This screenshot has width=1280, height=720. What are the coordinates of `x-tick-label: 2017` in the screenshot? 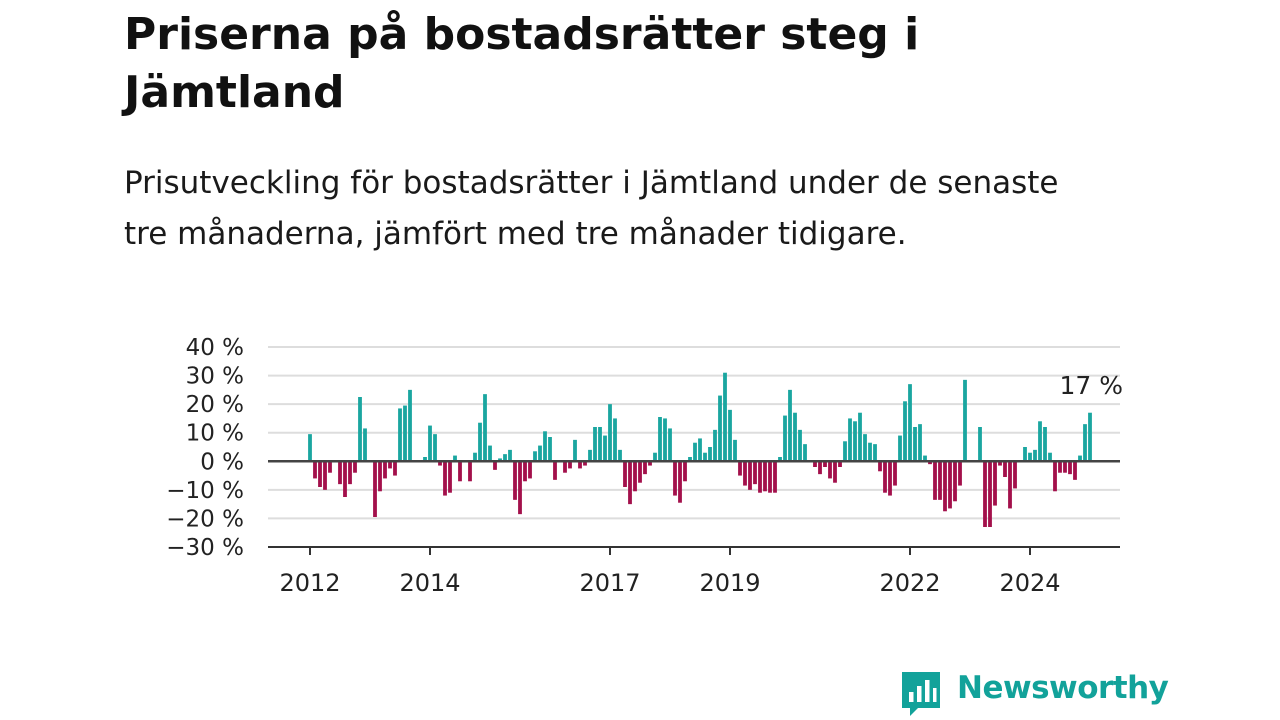 It's located at (609, 583).